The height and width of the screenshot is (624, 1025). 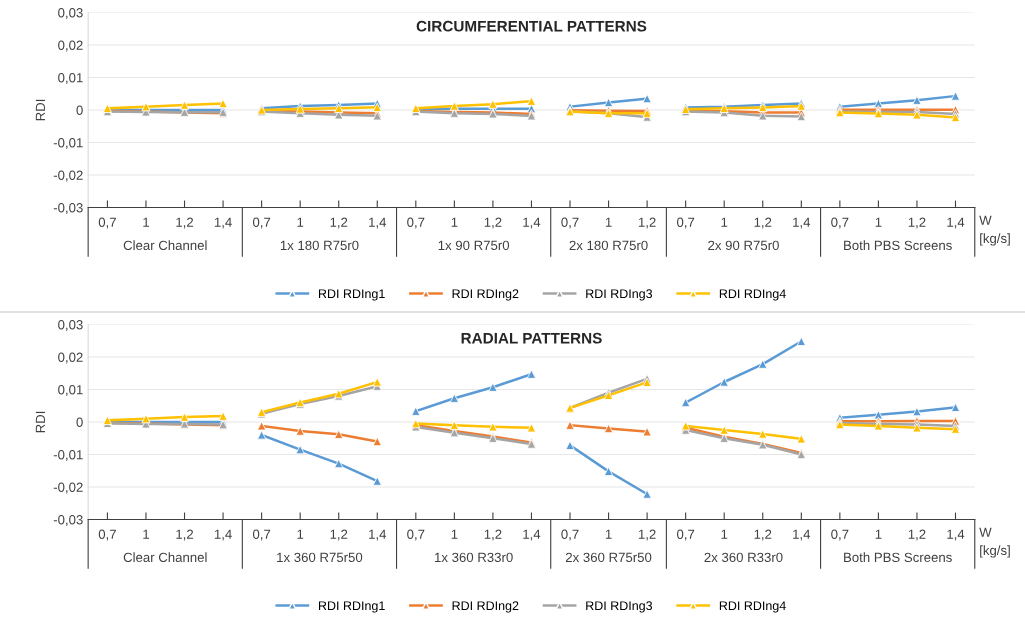 What do you see at coordinates (474, 557) in the screenshot?
I see `text: 1x 360 R33r0` at bounding box center [474, 557].